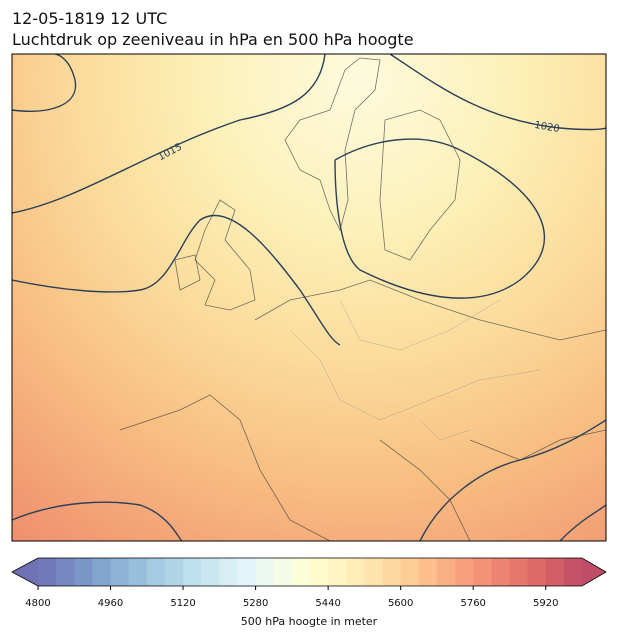 This screenshot has height=639, width=618. Describe the element at coordinates (545, 603) in the screenshot. I see `colorbar-tick-label: 5920` at that location.